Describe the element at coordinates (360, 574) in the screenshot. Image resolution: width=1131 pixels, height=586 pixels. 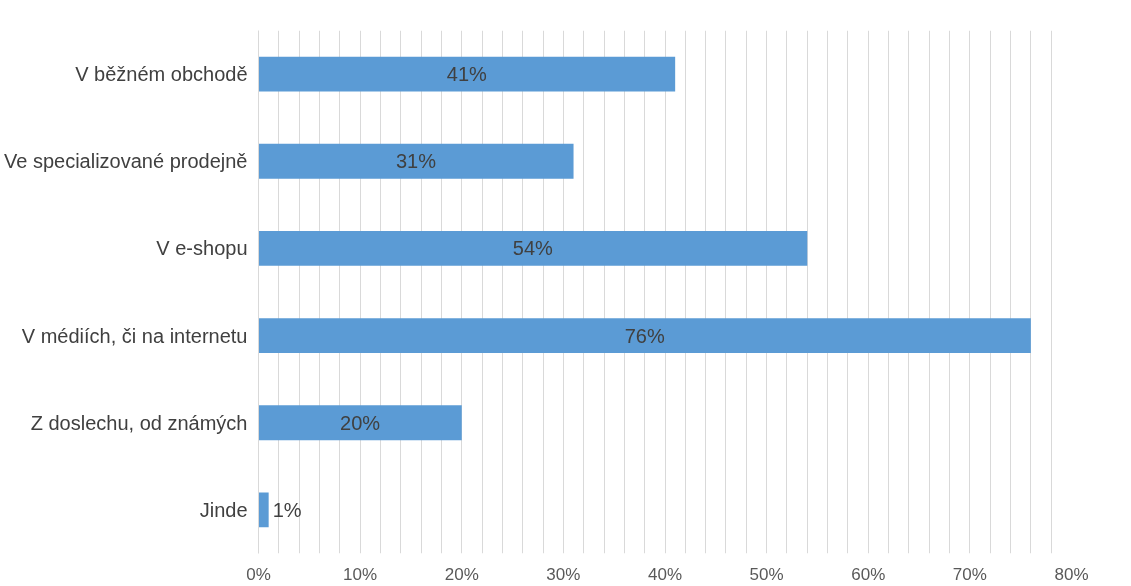
I see `x-tick-label: 10%` at that location.